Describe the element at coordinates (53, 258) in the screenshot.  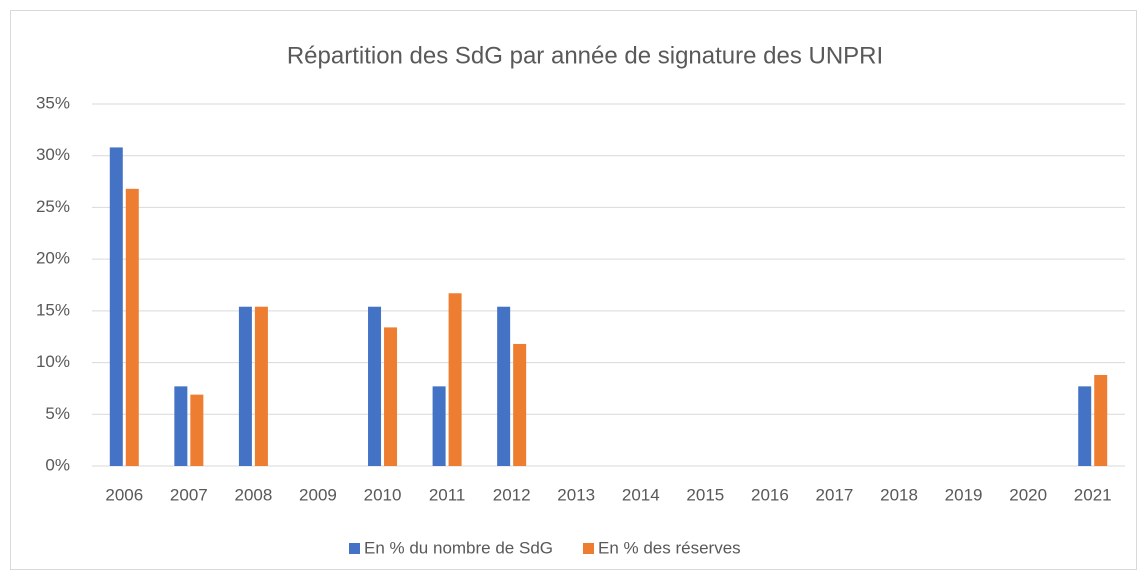
I see `y-tick-label: 20%` at that location.